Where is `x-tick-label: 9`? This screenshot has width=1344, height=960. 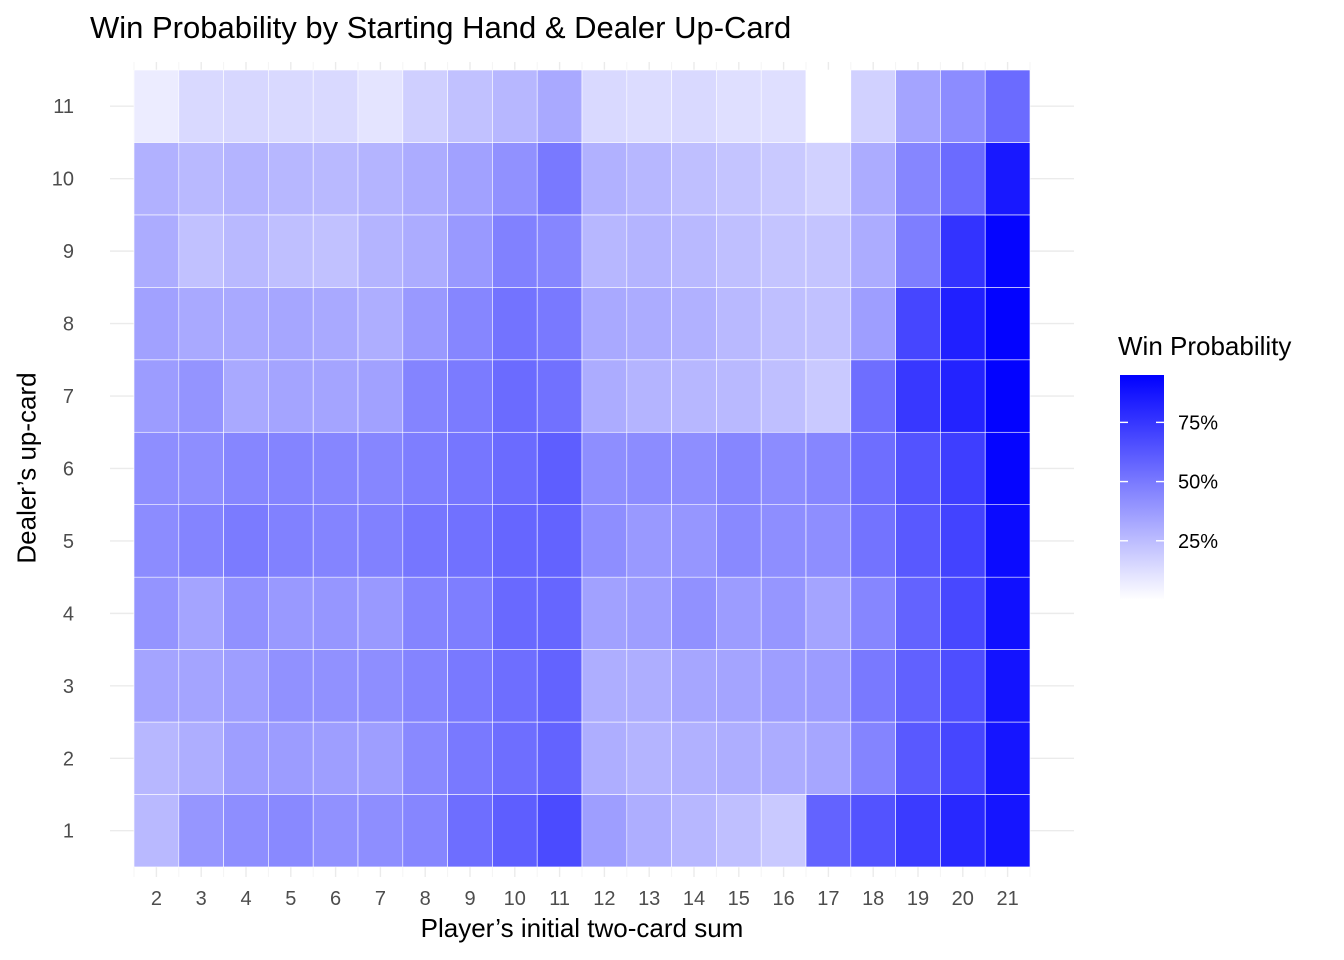 x-tick-label: 9 is located at coordinates (469, 899).